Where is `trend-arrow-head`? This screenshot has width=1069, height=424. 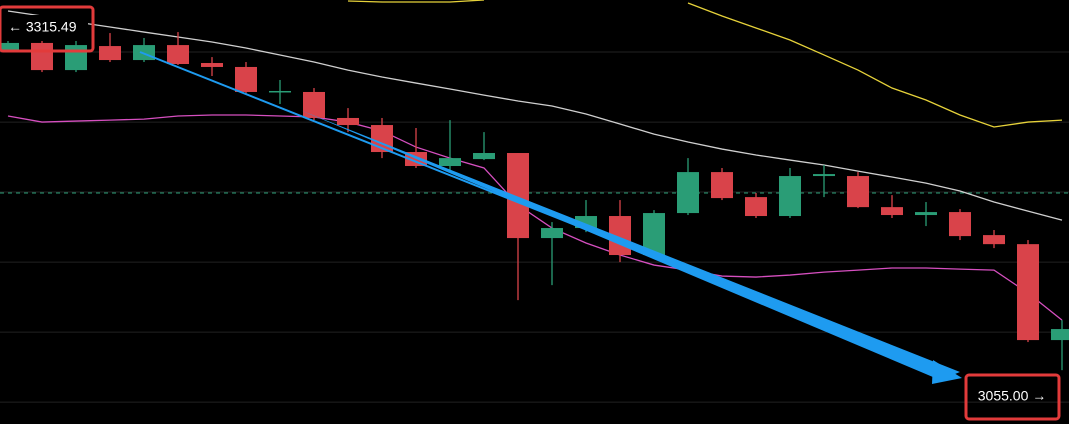
trend-arrow-head is located at coordinates (947, 372).